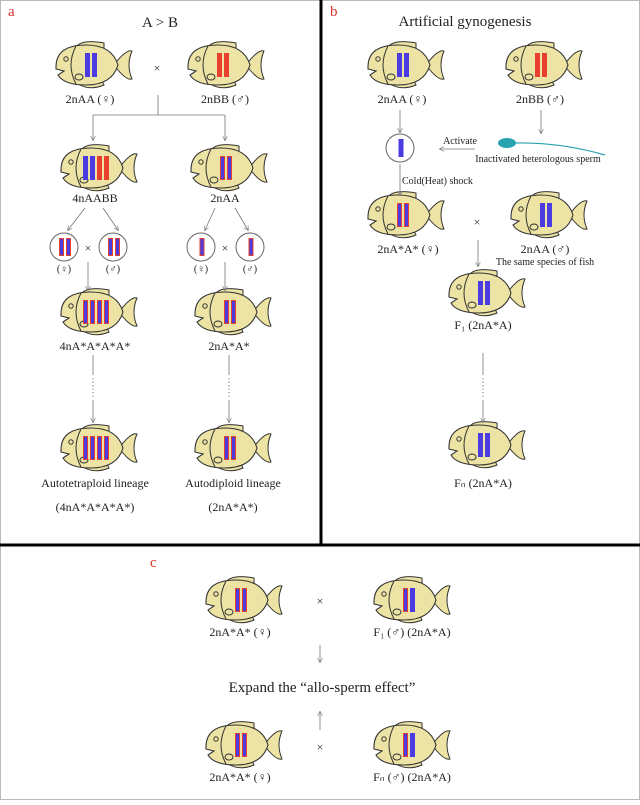  Describe the element at coordinates (400, 148) in the screenshot. I see `egg-haploid` at that location.